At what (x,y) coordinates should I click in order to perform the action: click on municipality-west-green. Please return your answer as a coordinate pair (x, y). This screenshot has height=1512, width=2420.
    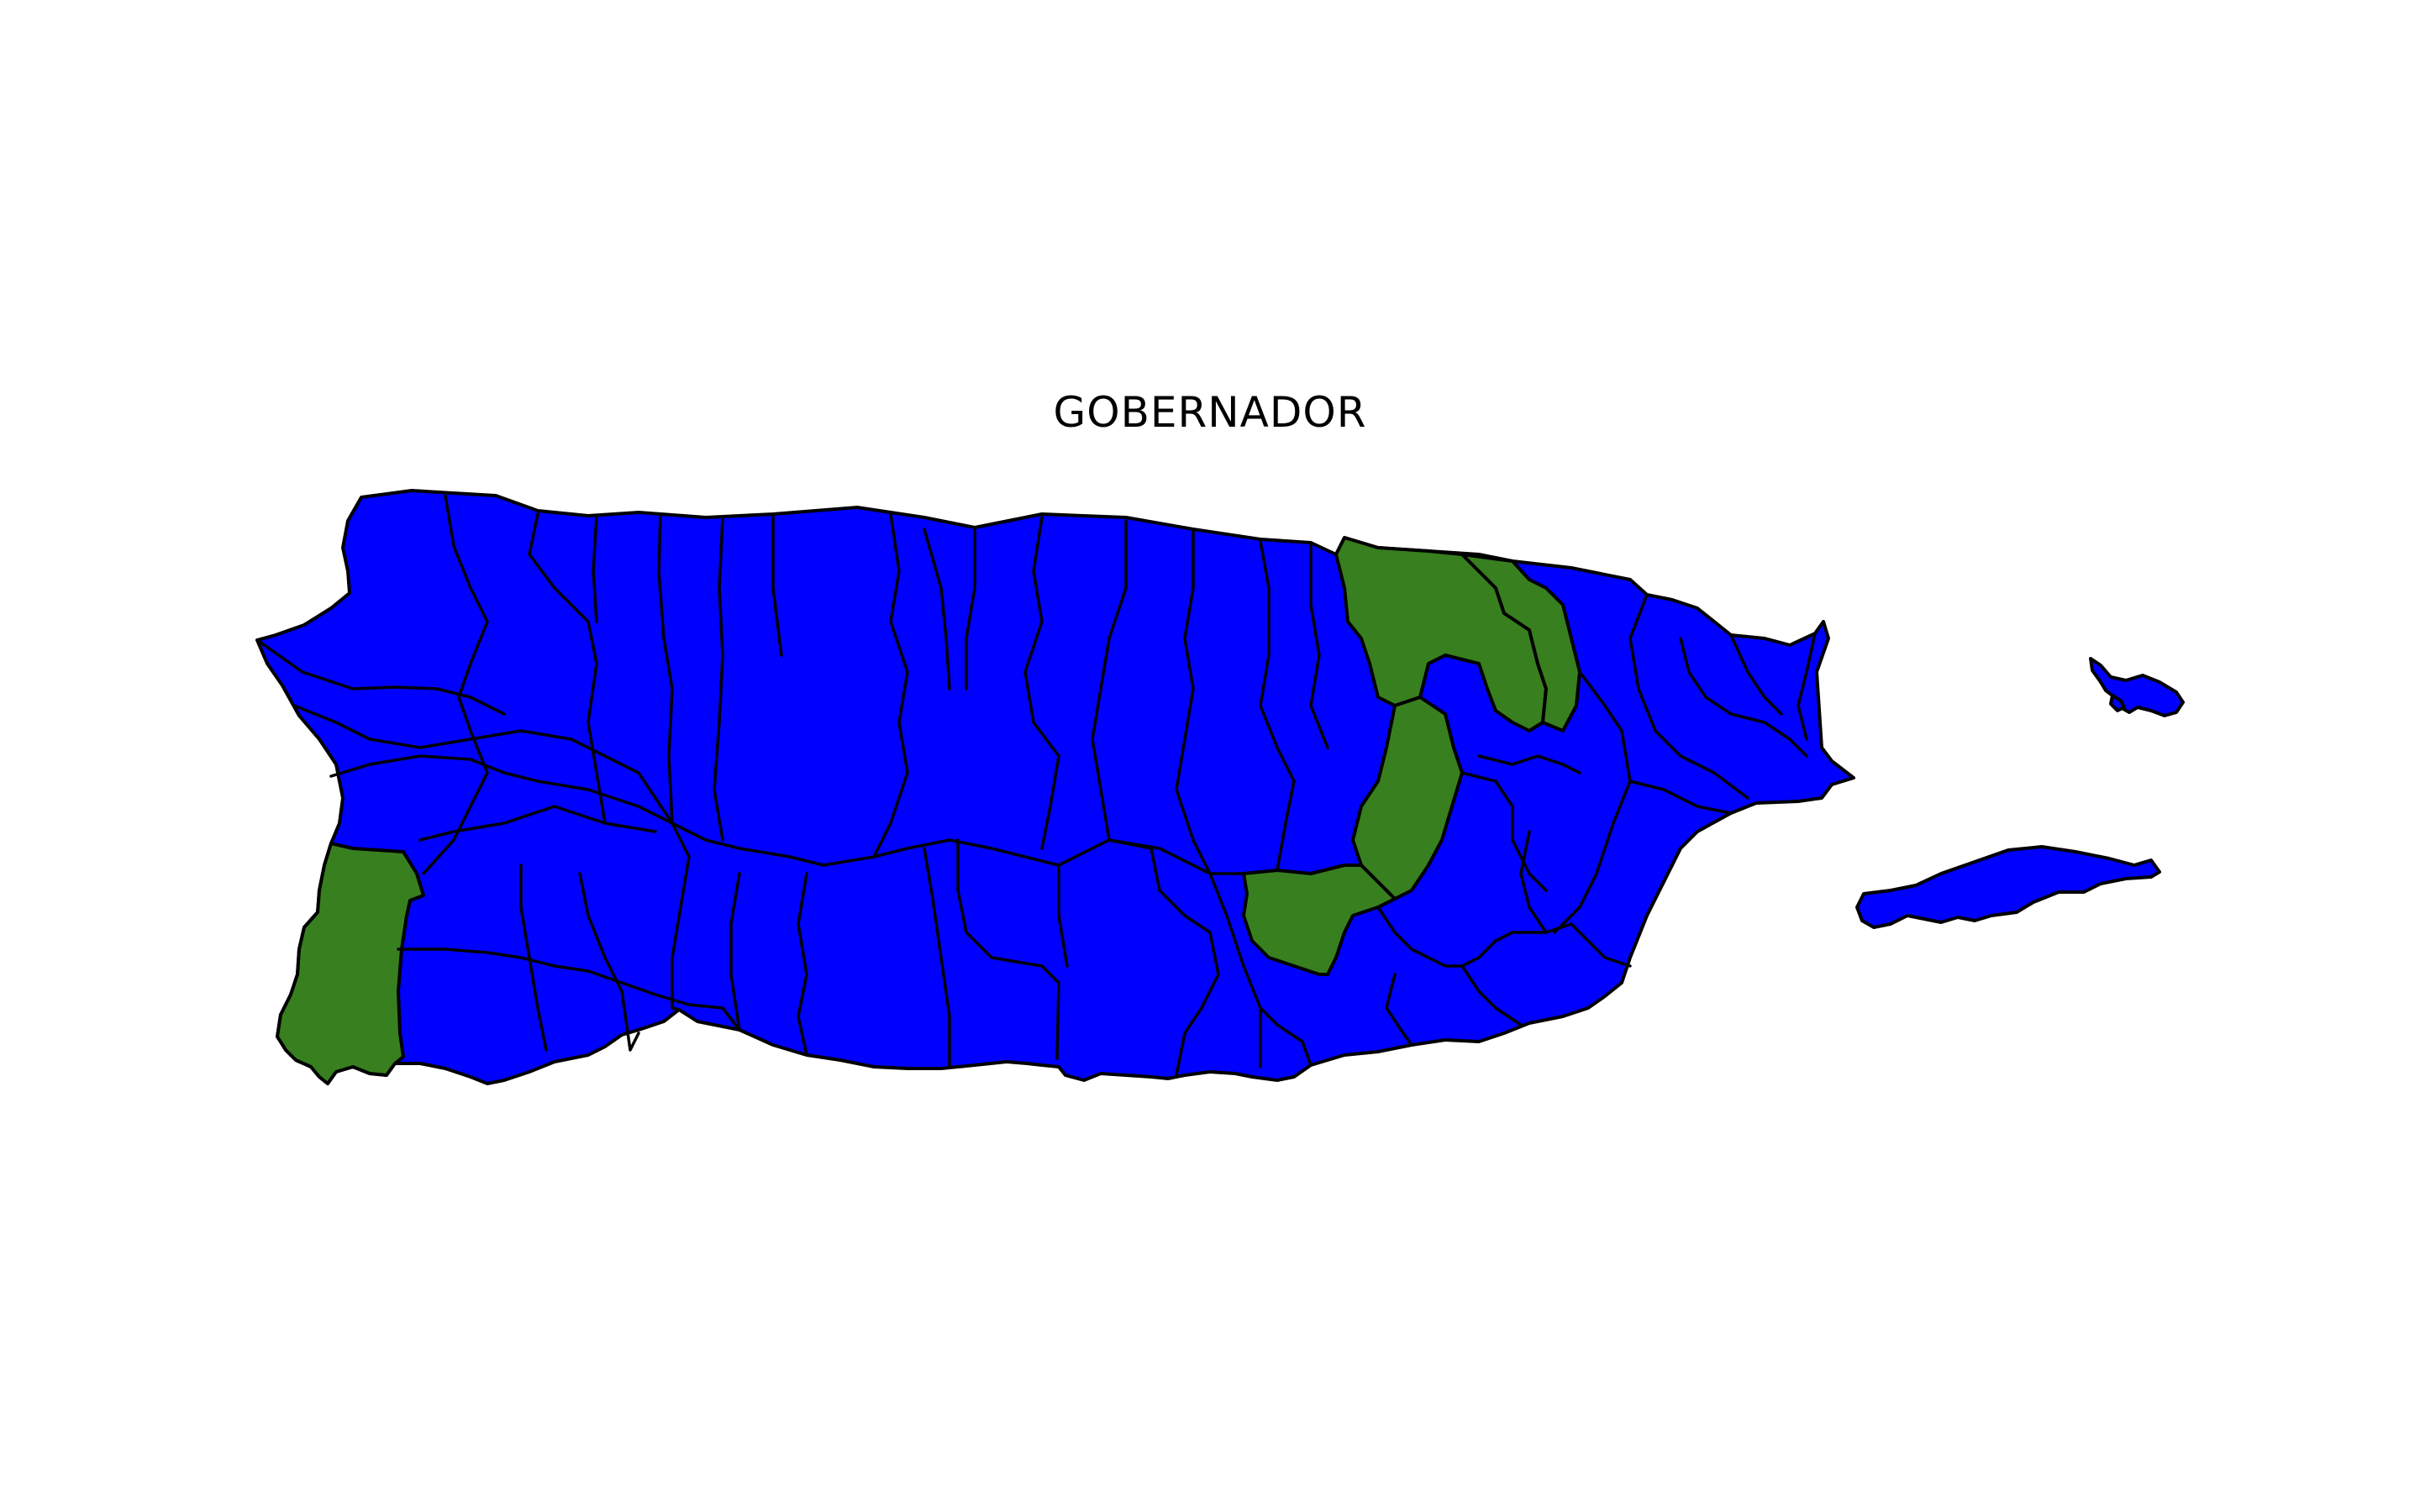
    Looking at the image, I should click on (351, 963).